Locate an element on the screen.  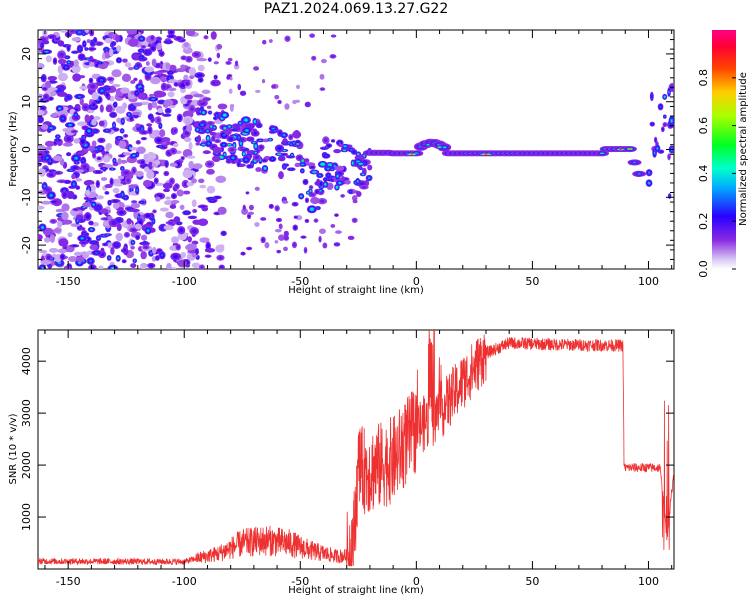
x-tick-label: 100 is located at coordinates (648, 281).